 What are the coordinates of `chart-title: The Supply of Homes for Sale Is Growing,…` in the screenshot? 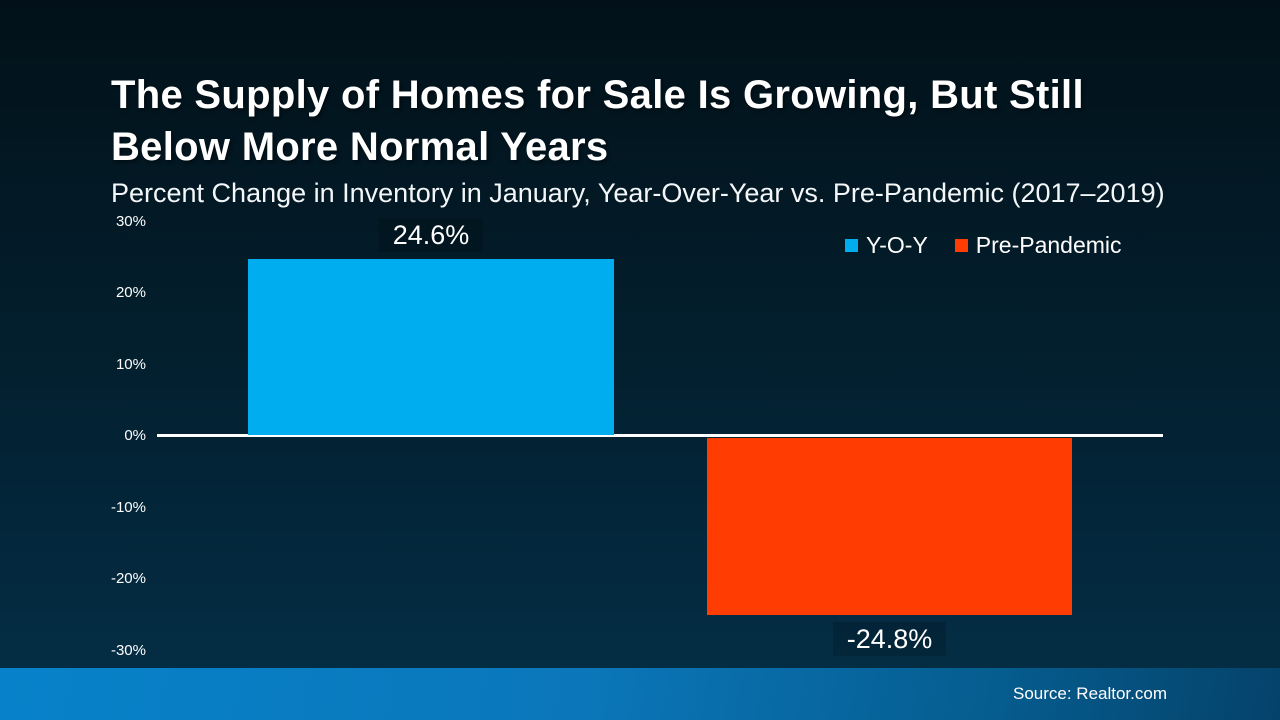 It's located at (597, 120).